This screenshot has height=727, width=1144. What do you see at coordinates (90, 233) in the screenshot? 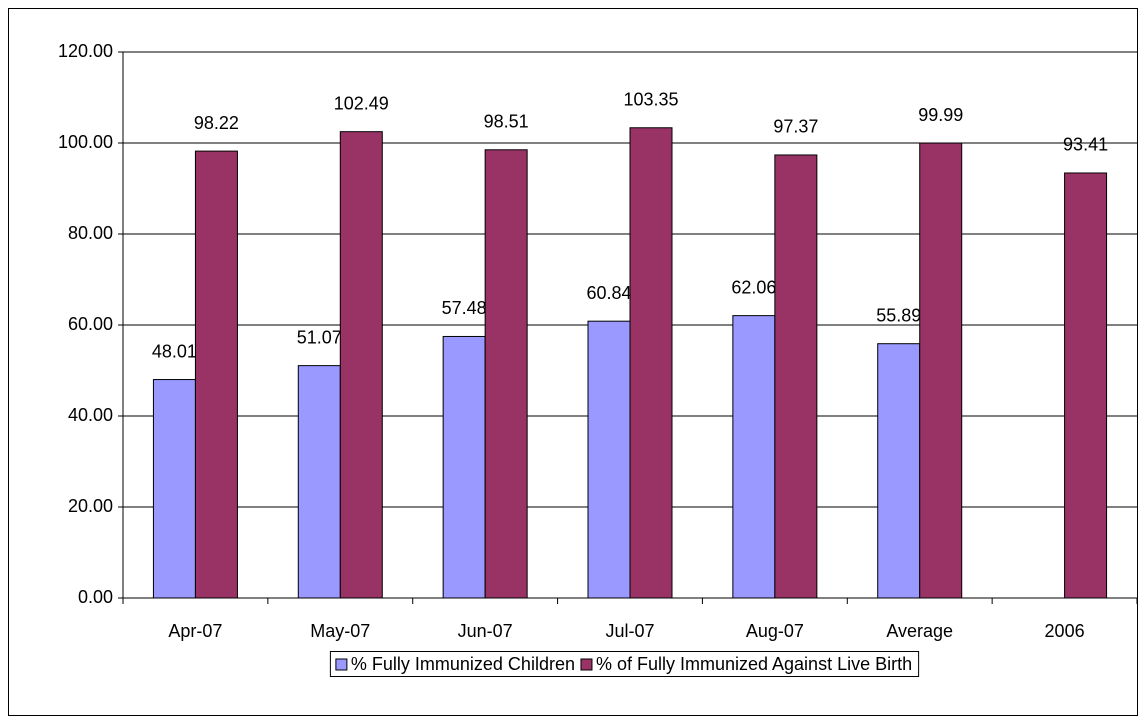
I see `y-tick-label: 80.00` at bounding box center [90, 233].